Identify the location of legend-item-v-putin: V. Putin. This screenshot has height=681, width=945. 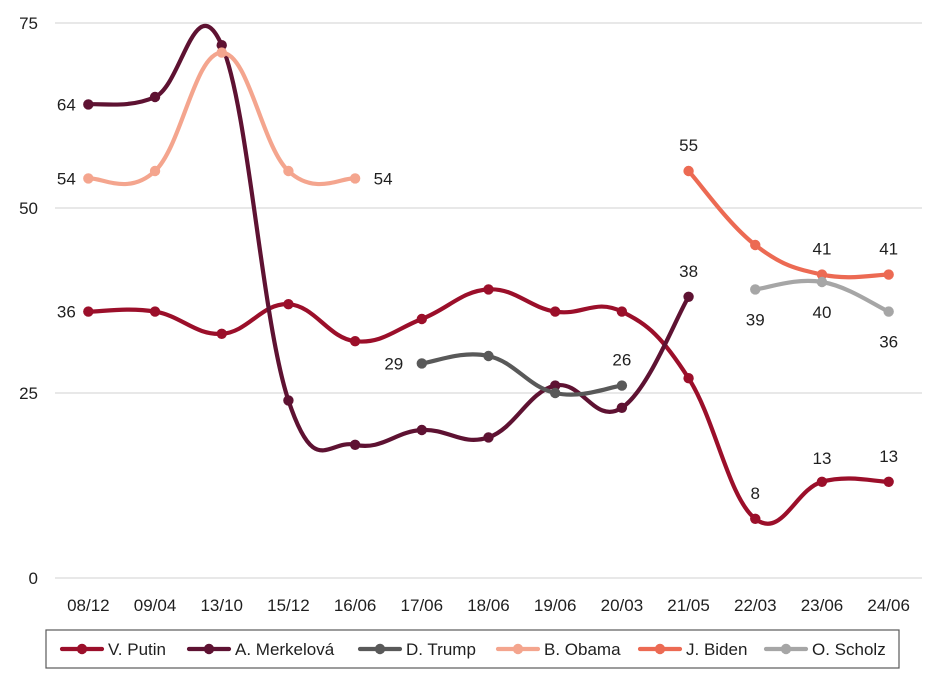
(112, 649).